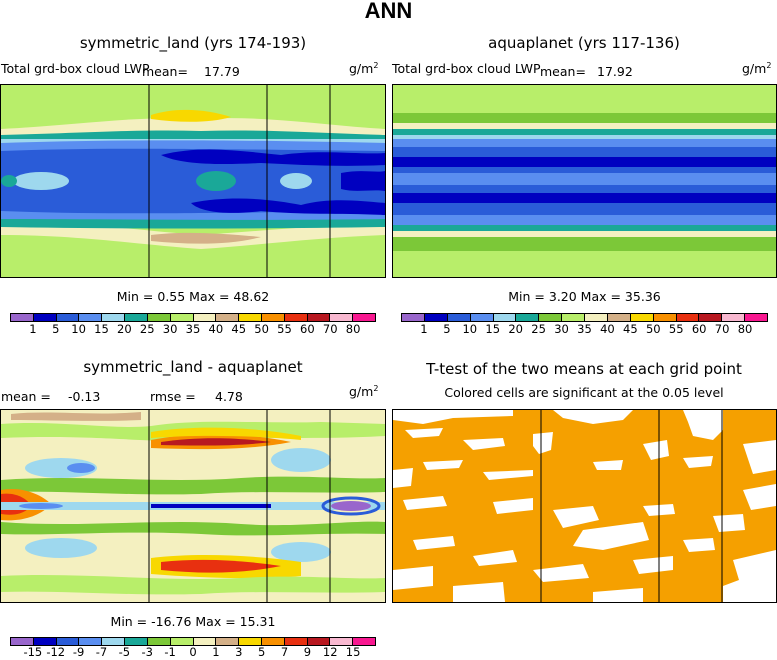  I want to click on colorbar-tick-label: 50, so click(653, 329).